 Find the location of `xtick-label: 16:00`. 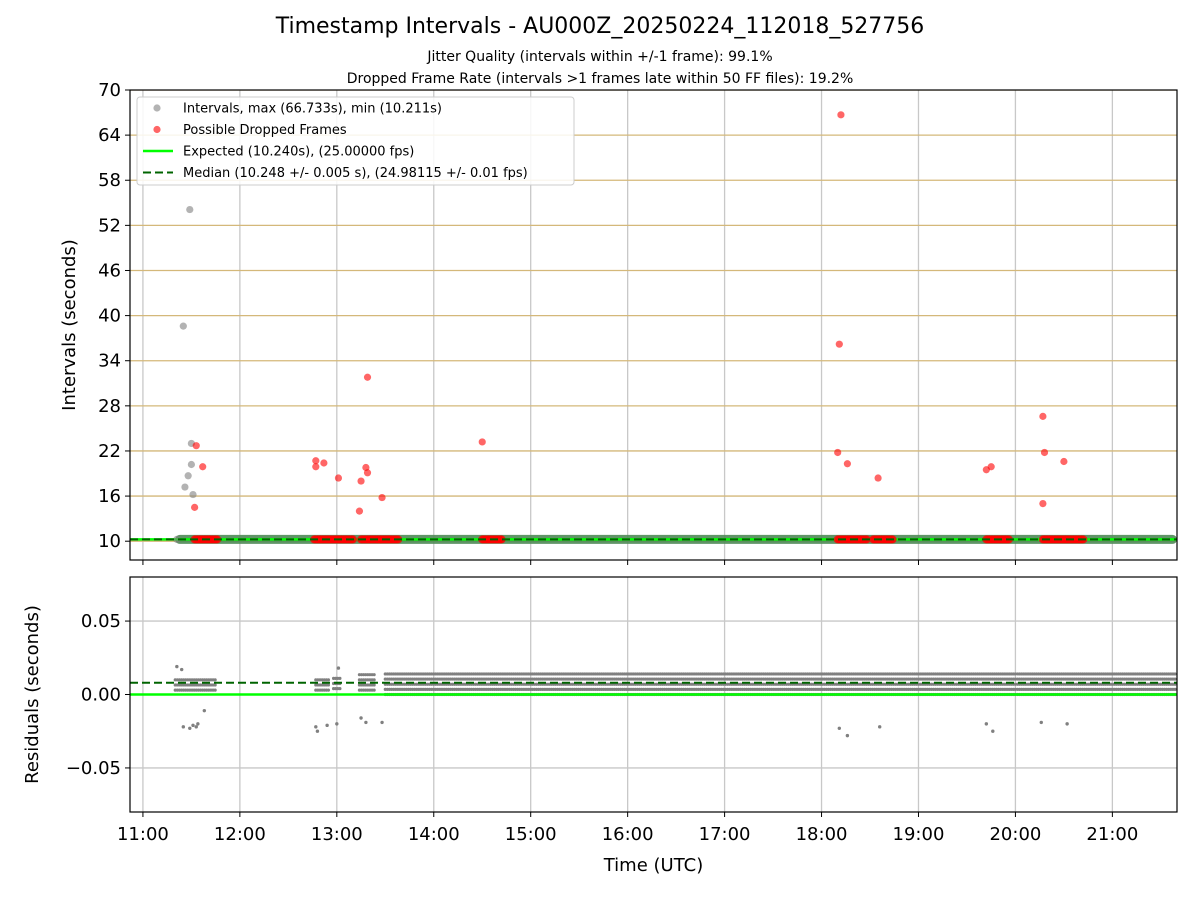

xtick-label: 16:00 is located at coordinates (628, 834).